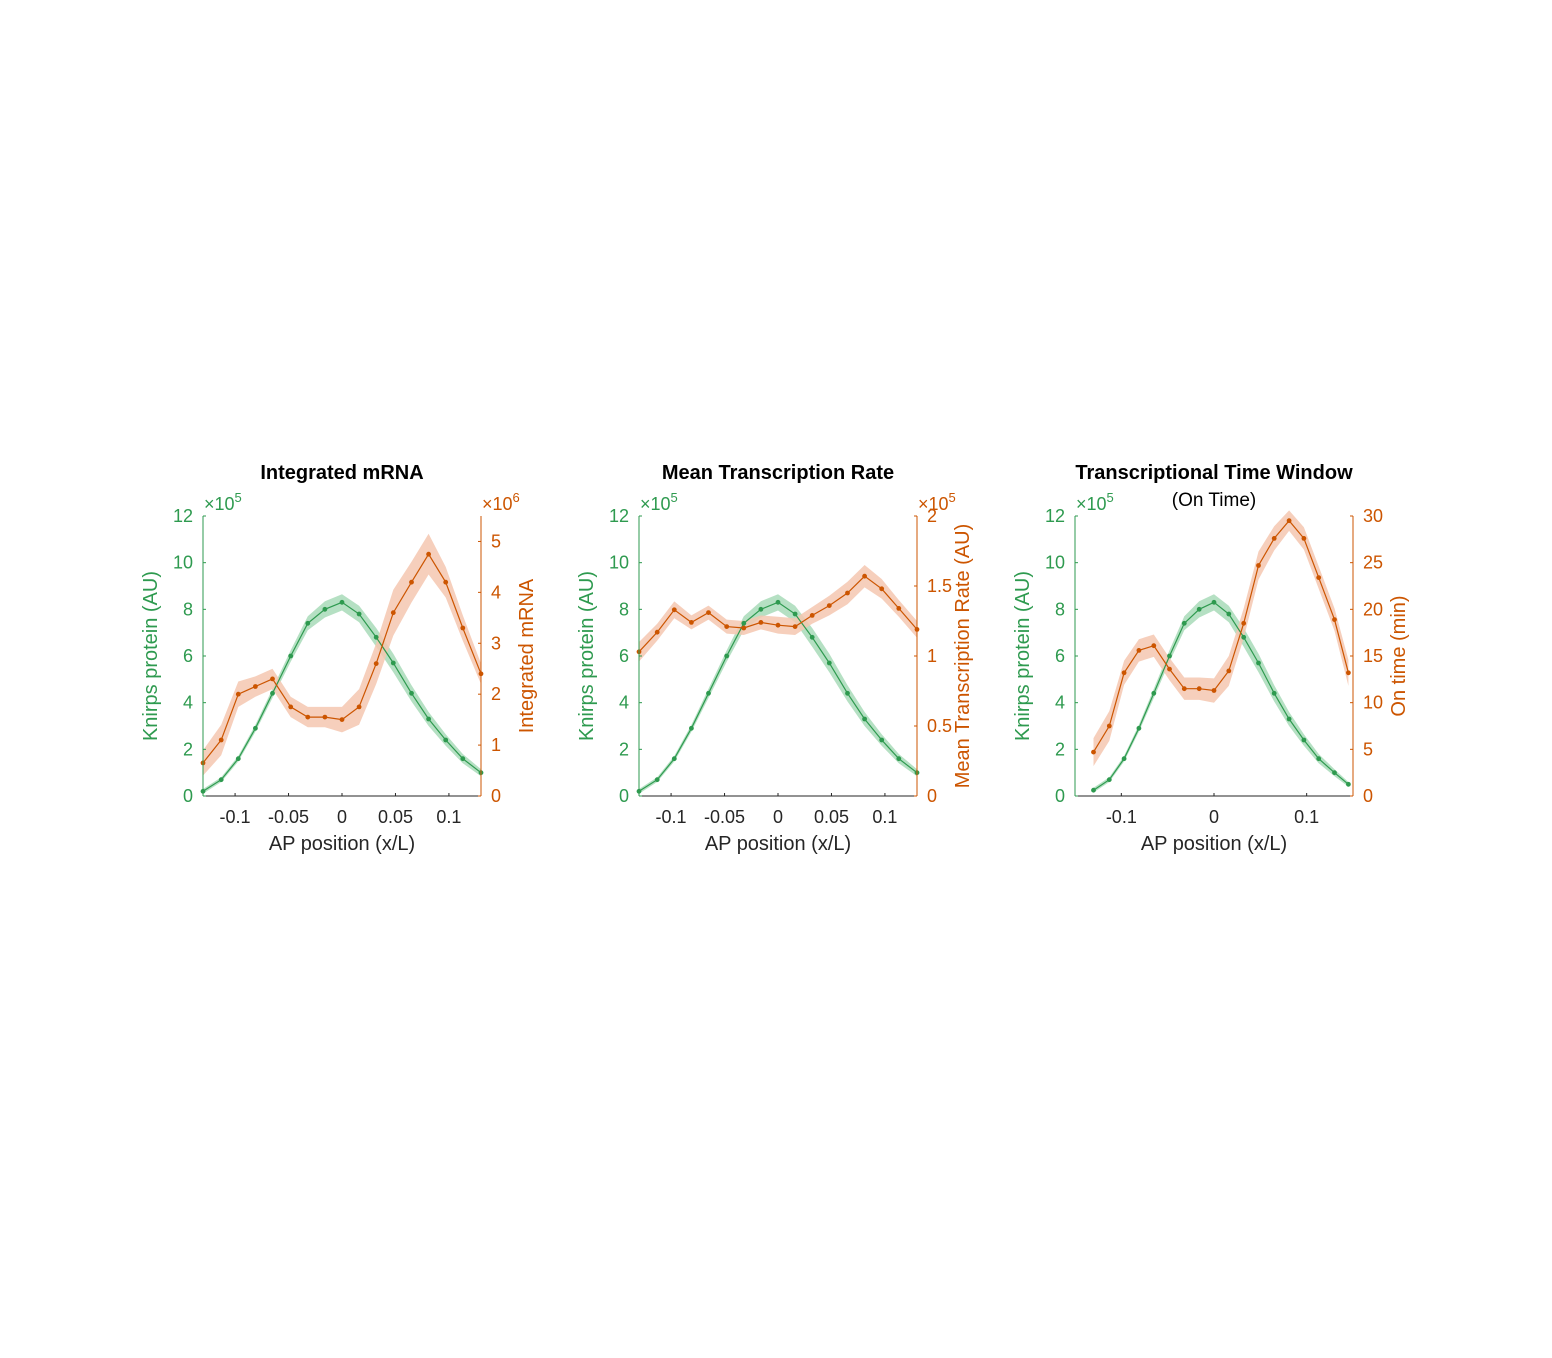 The width and height of the screenshot is (1552, 1358). What do you see at coordinates (527, 655) in the screenshot?
I see `right-y-axis-label: Integrated mRNA` at bounding box center [527, 655].